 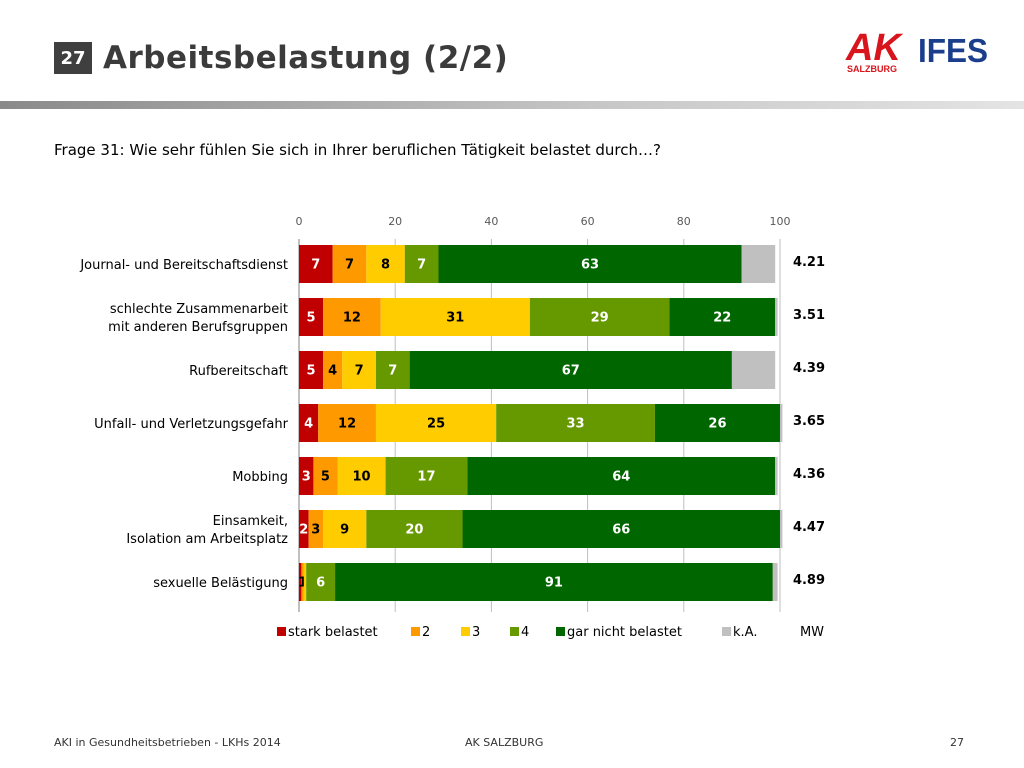 What do you see at coordinates (250, 521) in the screenshot?
I see `category-label-line: Einsamkeit,` at bounding box center [250, 521].